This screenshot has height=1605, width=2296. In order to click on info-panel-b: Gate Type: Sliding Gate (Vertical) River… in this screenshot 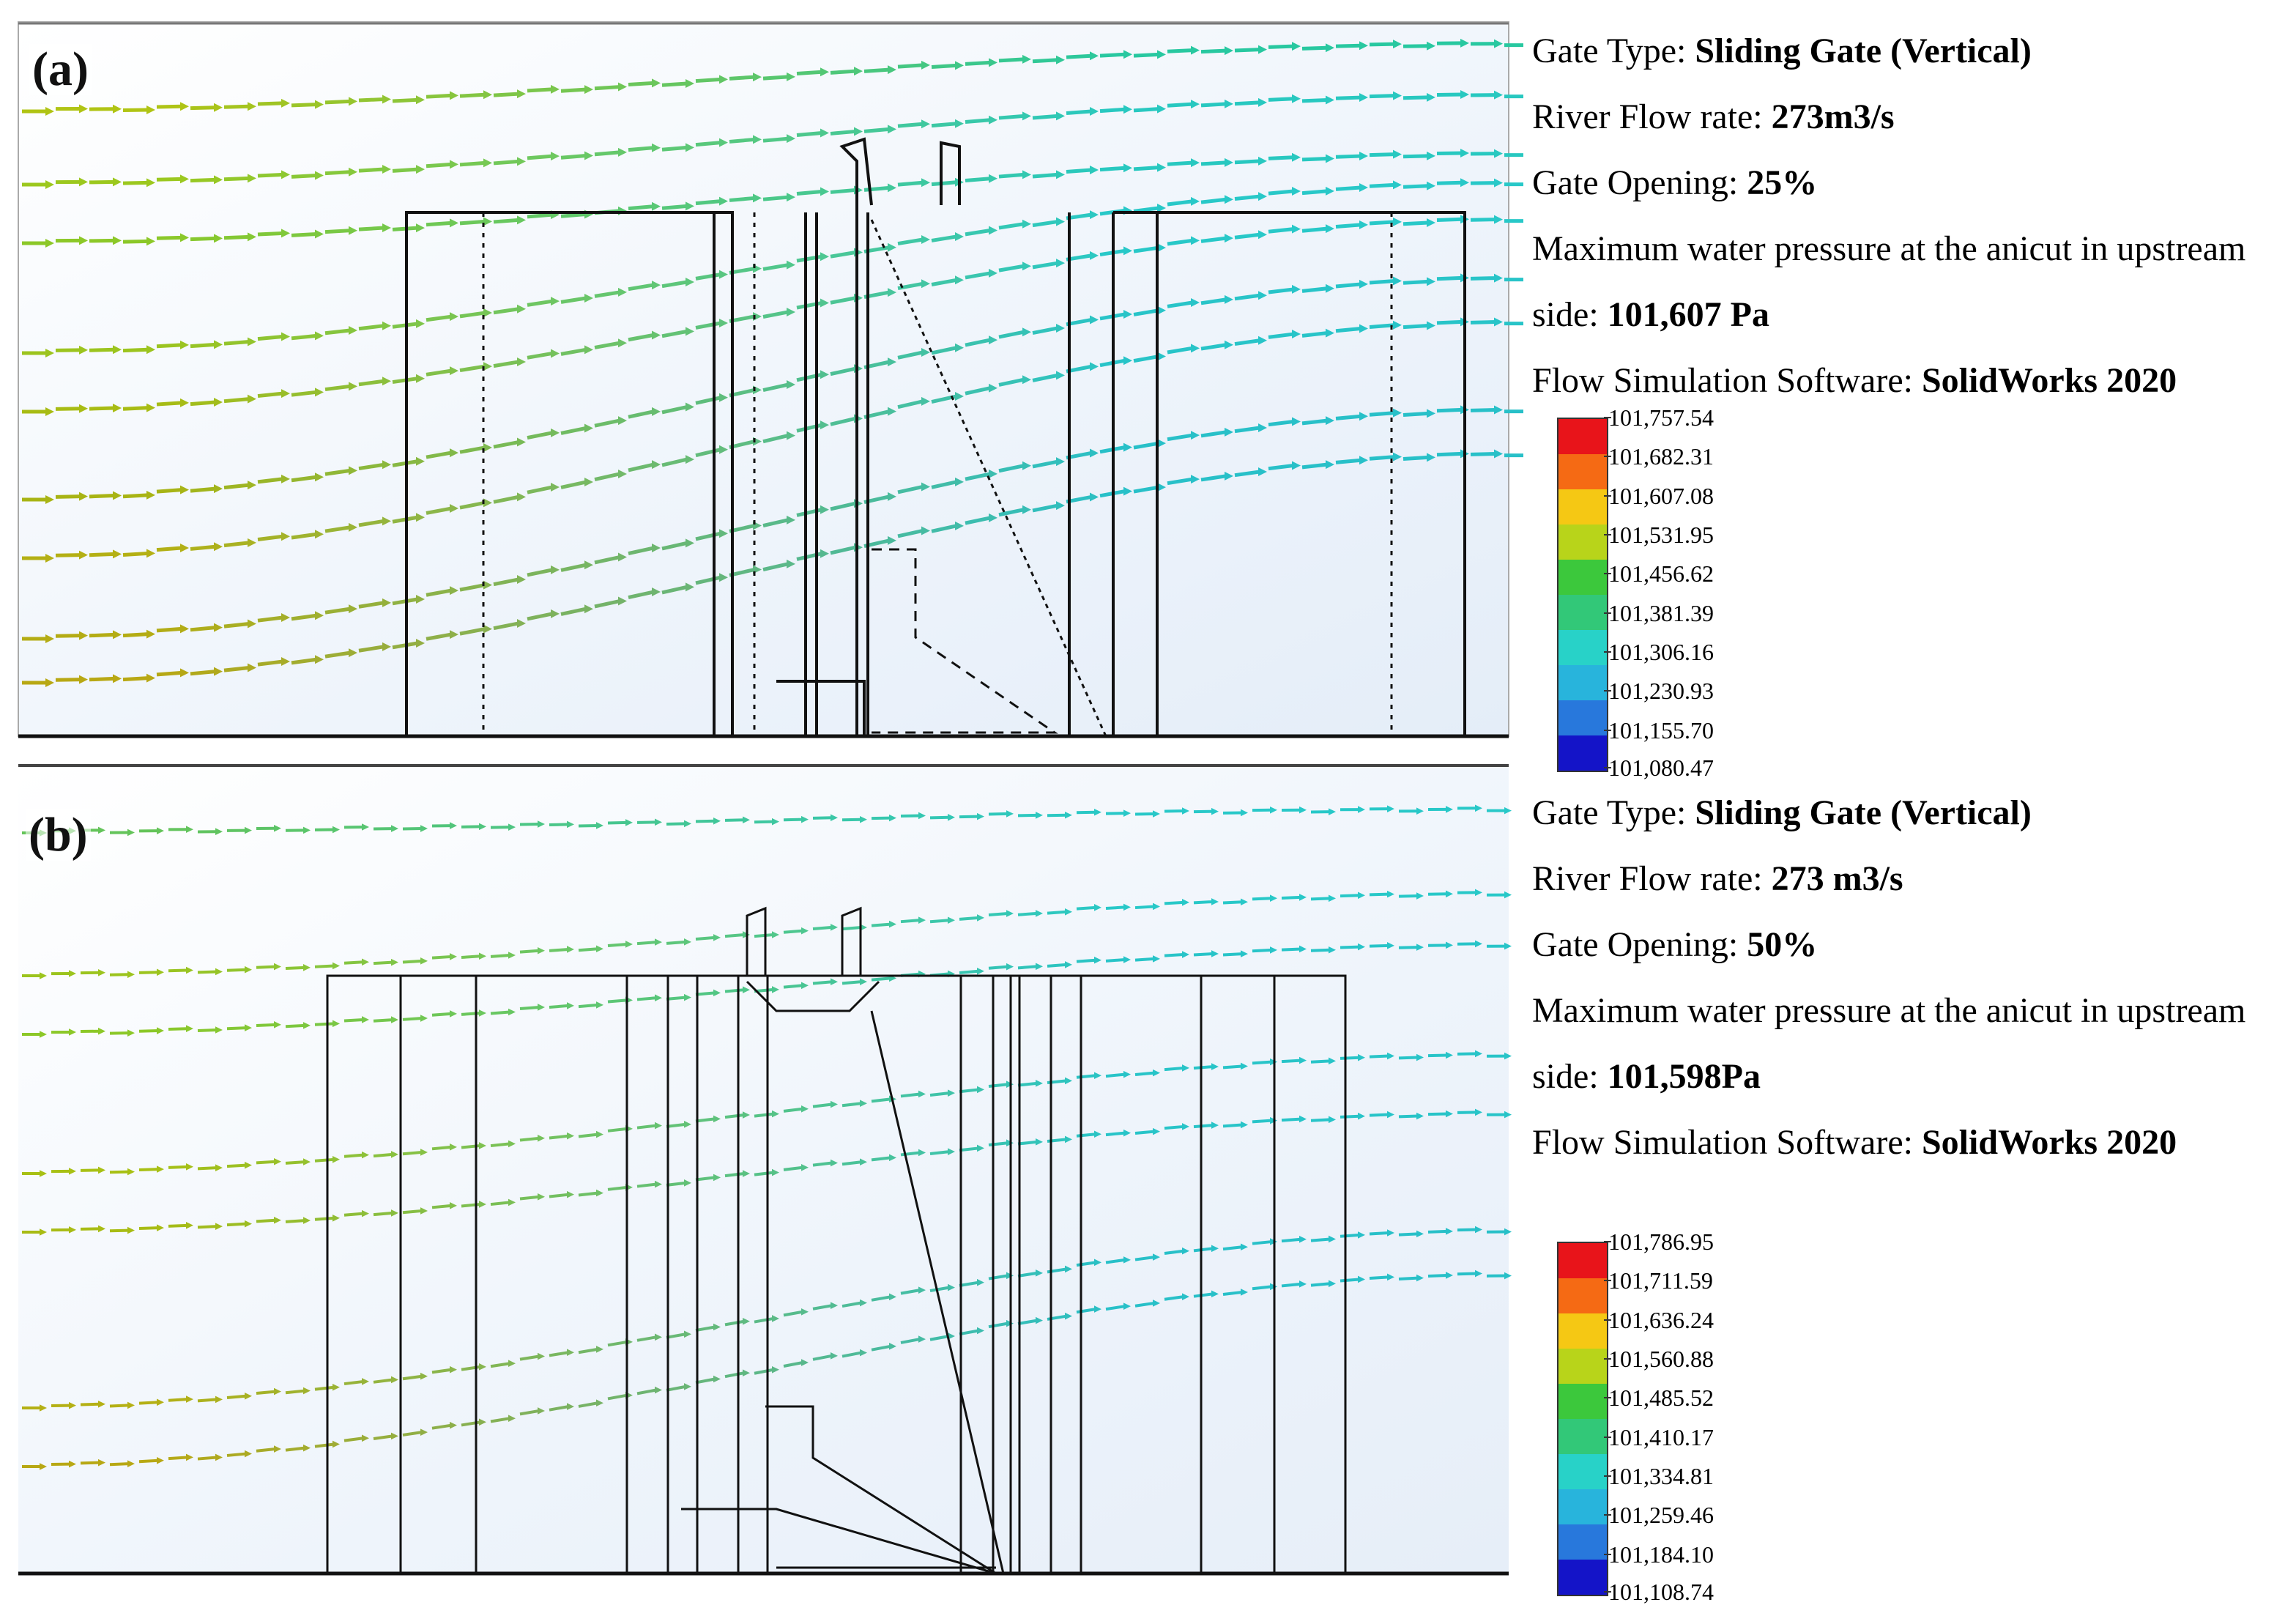, I will do `click(1913, 978)`.